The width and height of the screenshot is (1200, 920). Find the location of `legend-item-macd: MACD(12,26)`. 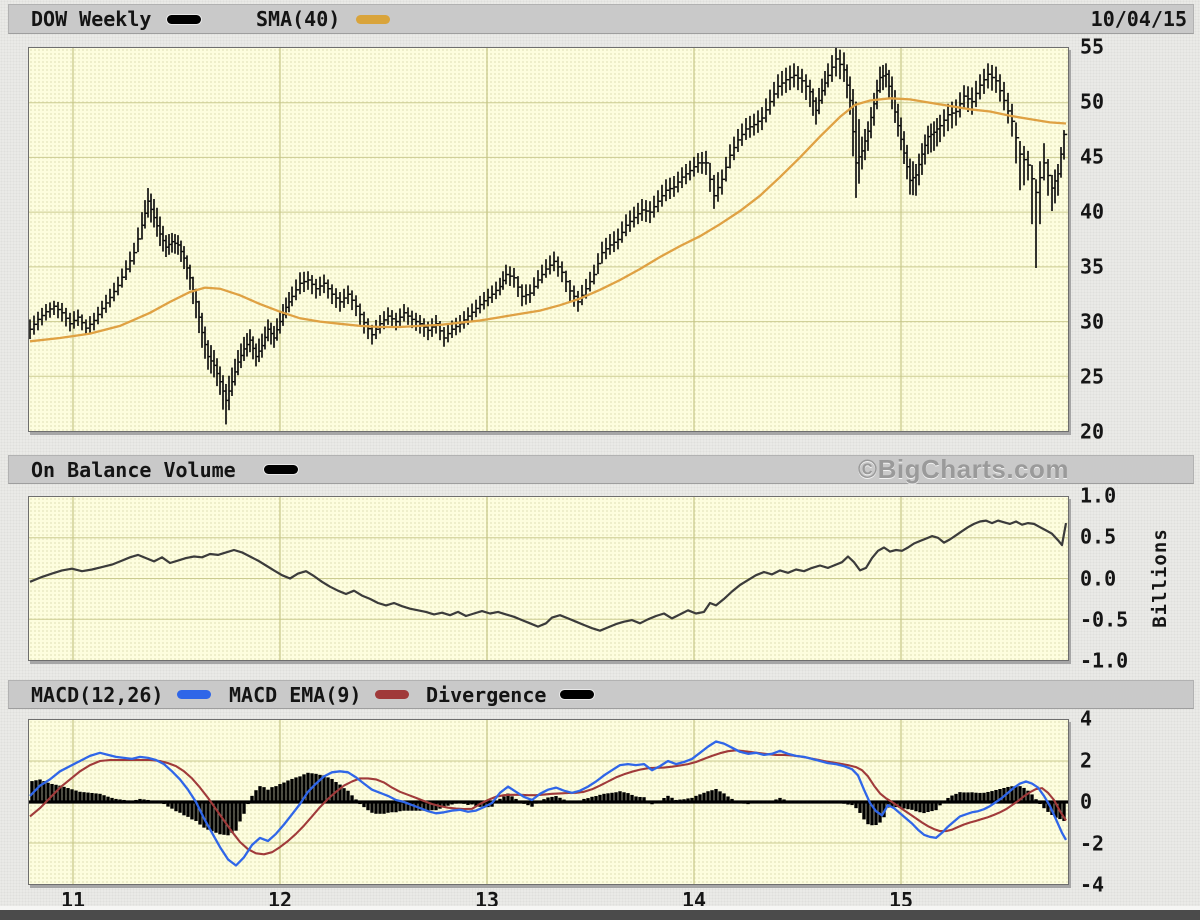

legend-item-macd: MACD(12,26) is located at coordinates (121, 694).